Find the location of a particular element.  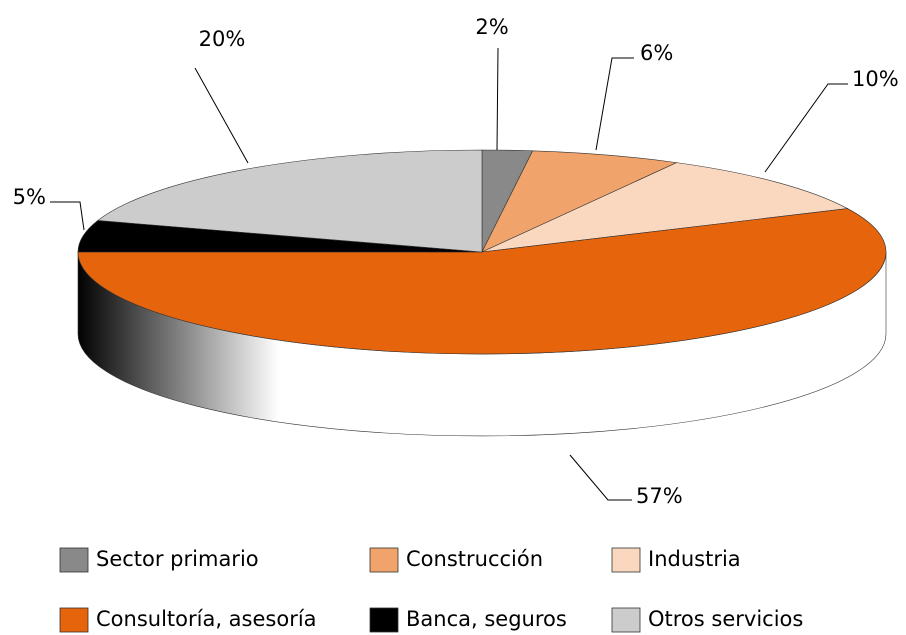

legend-label: Sector primario is located at coordinates (177, 559).